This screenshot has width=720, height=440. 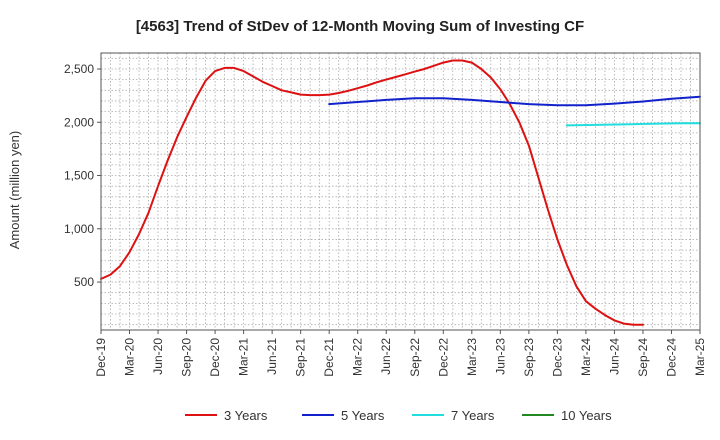 What do you see at coordinates (557, 357) in the screenshot?
I see `x-tick-label: Dec-23` at bounding box center [557, 357].